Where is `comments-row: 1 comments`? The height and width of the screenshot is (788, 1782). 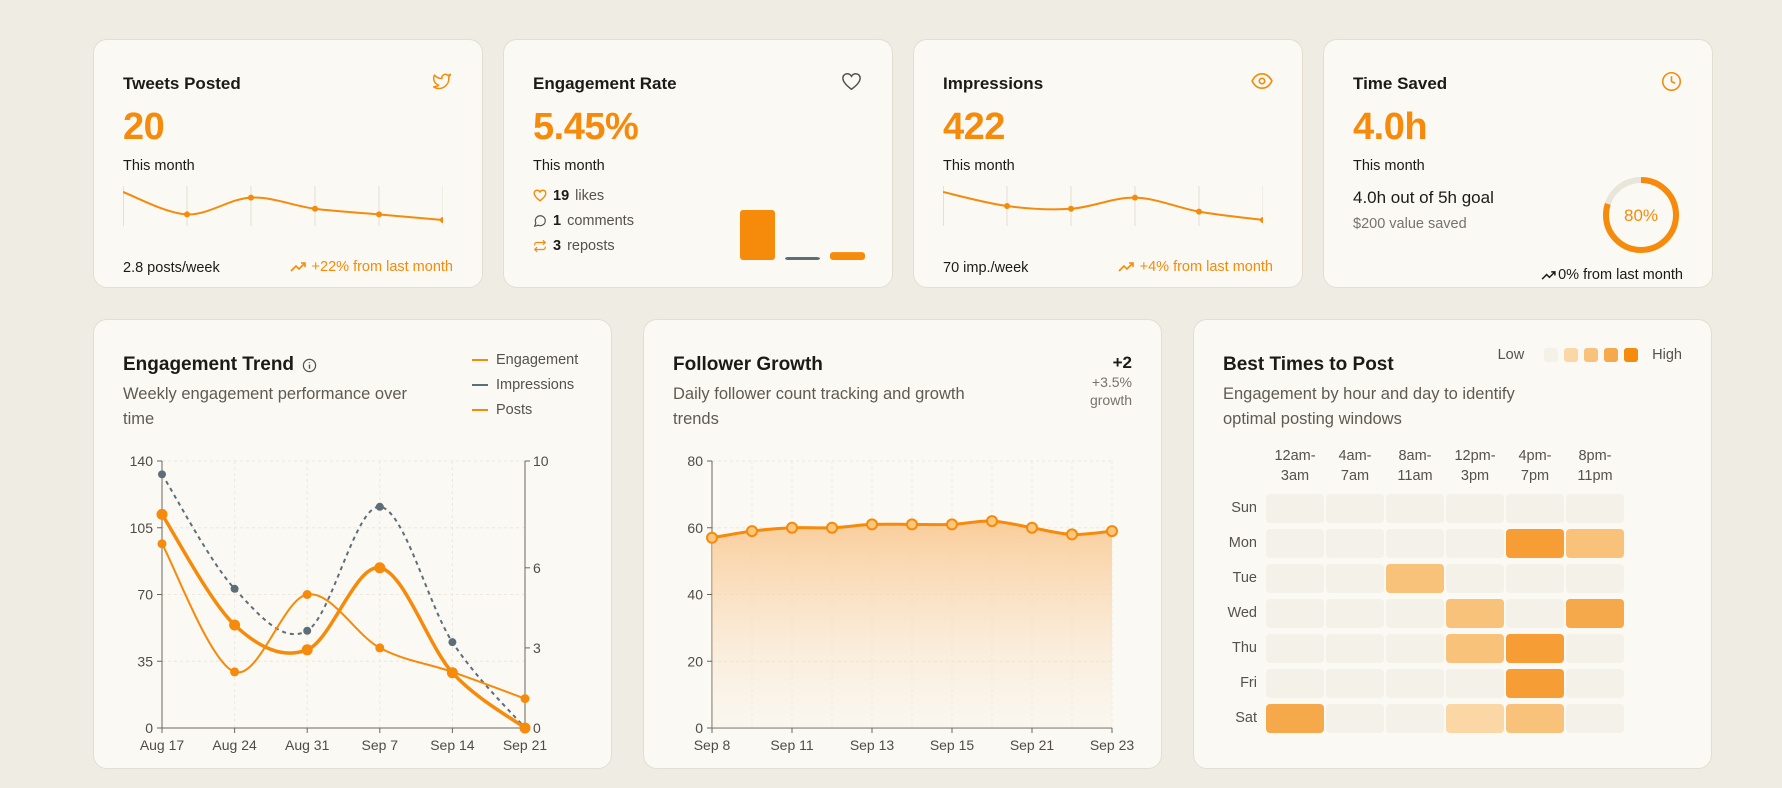 comments-row: 1 comments is located at coordinates (583, 220).